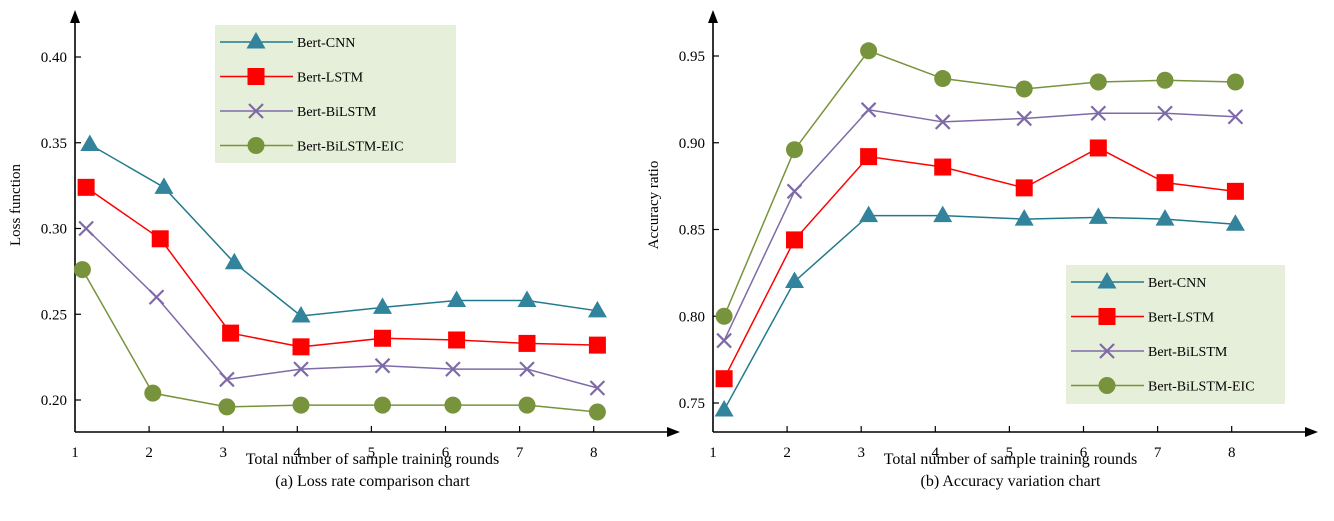 Image resolution: width=1334 pixels, height=521 pixels. Describe the element at coordinates (16, 204) in the screenshot. I see `y-axis-label: Loss function` at that location.